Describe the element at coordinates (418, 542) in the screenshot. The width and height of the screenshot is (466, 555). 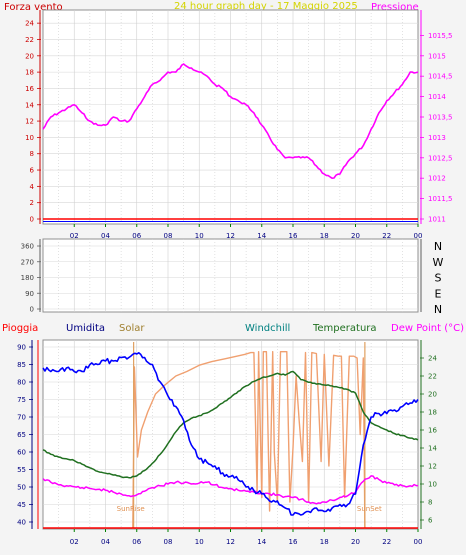
I see `chart3-xtick-label: 00` at that location.